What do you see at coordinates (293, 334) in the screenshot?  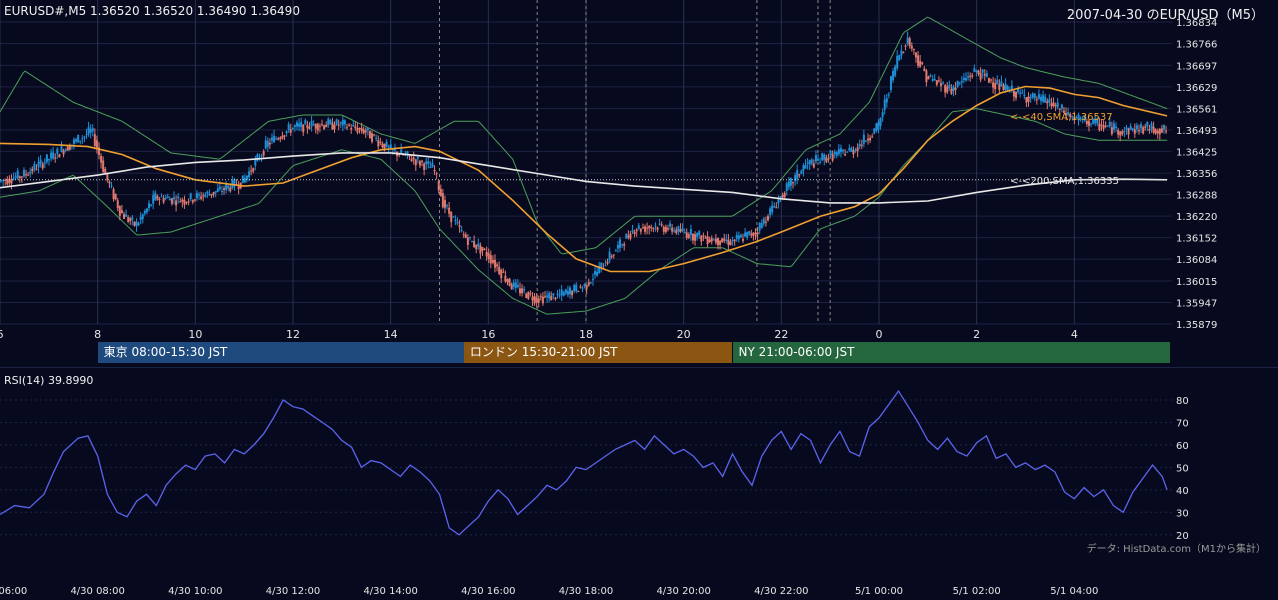 I see `time-tick-label: 12` at bounding box center [293, 334].